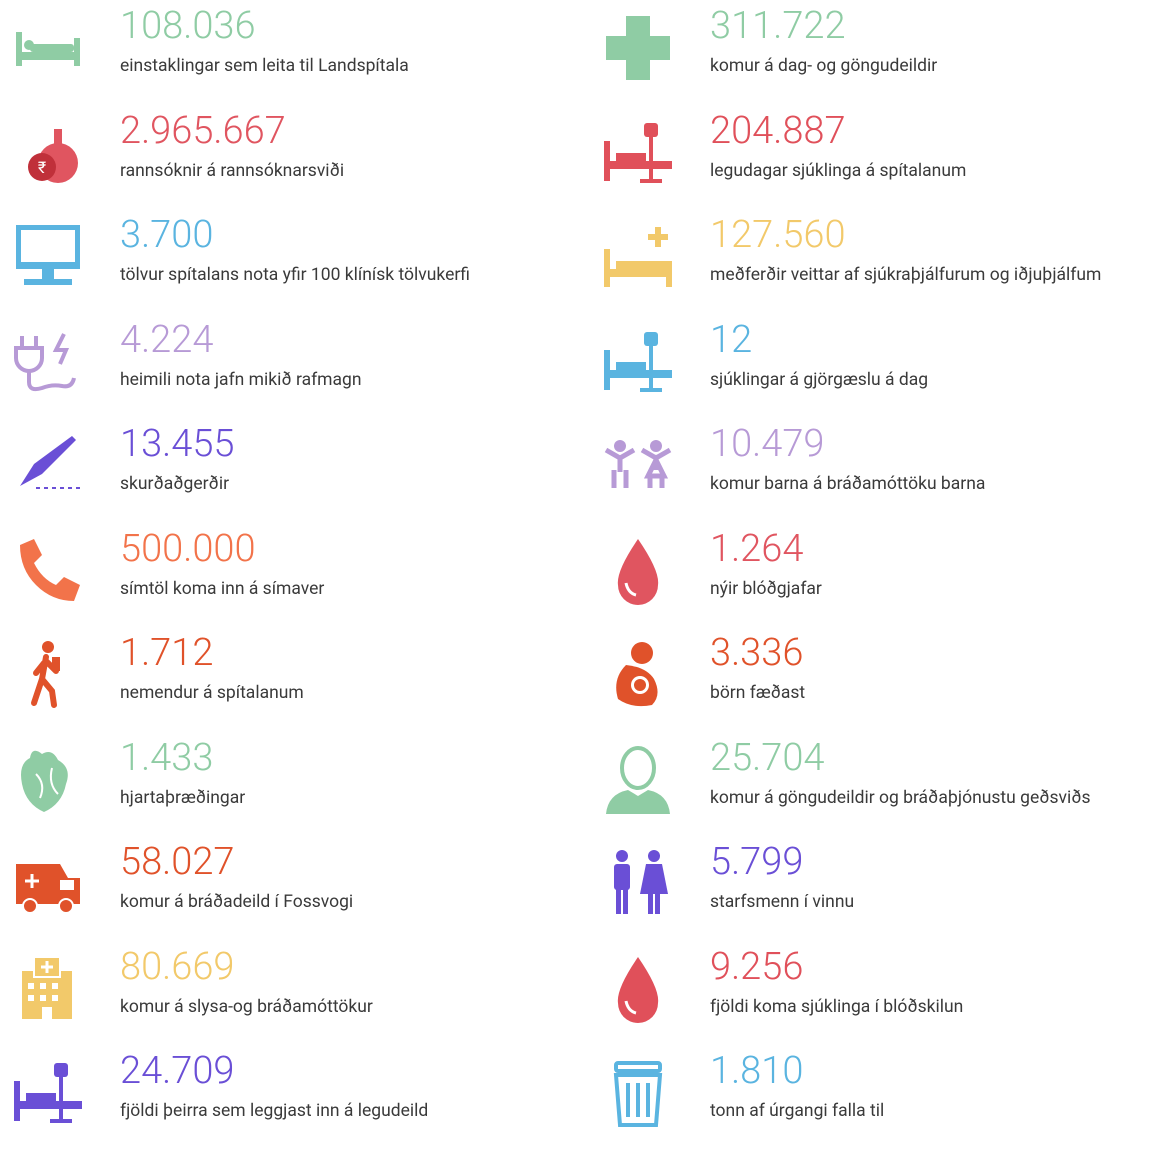 This screenshot has width=1170, height=1149. Describe the element at coordinates (778, 26) in the screenshot. I see `stat-value: 311.722` at that location.